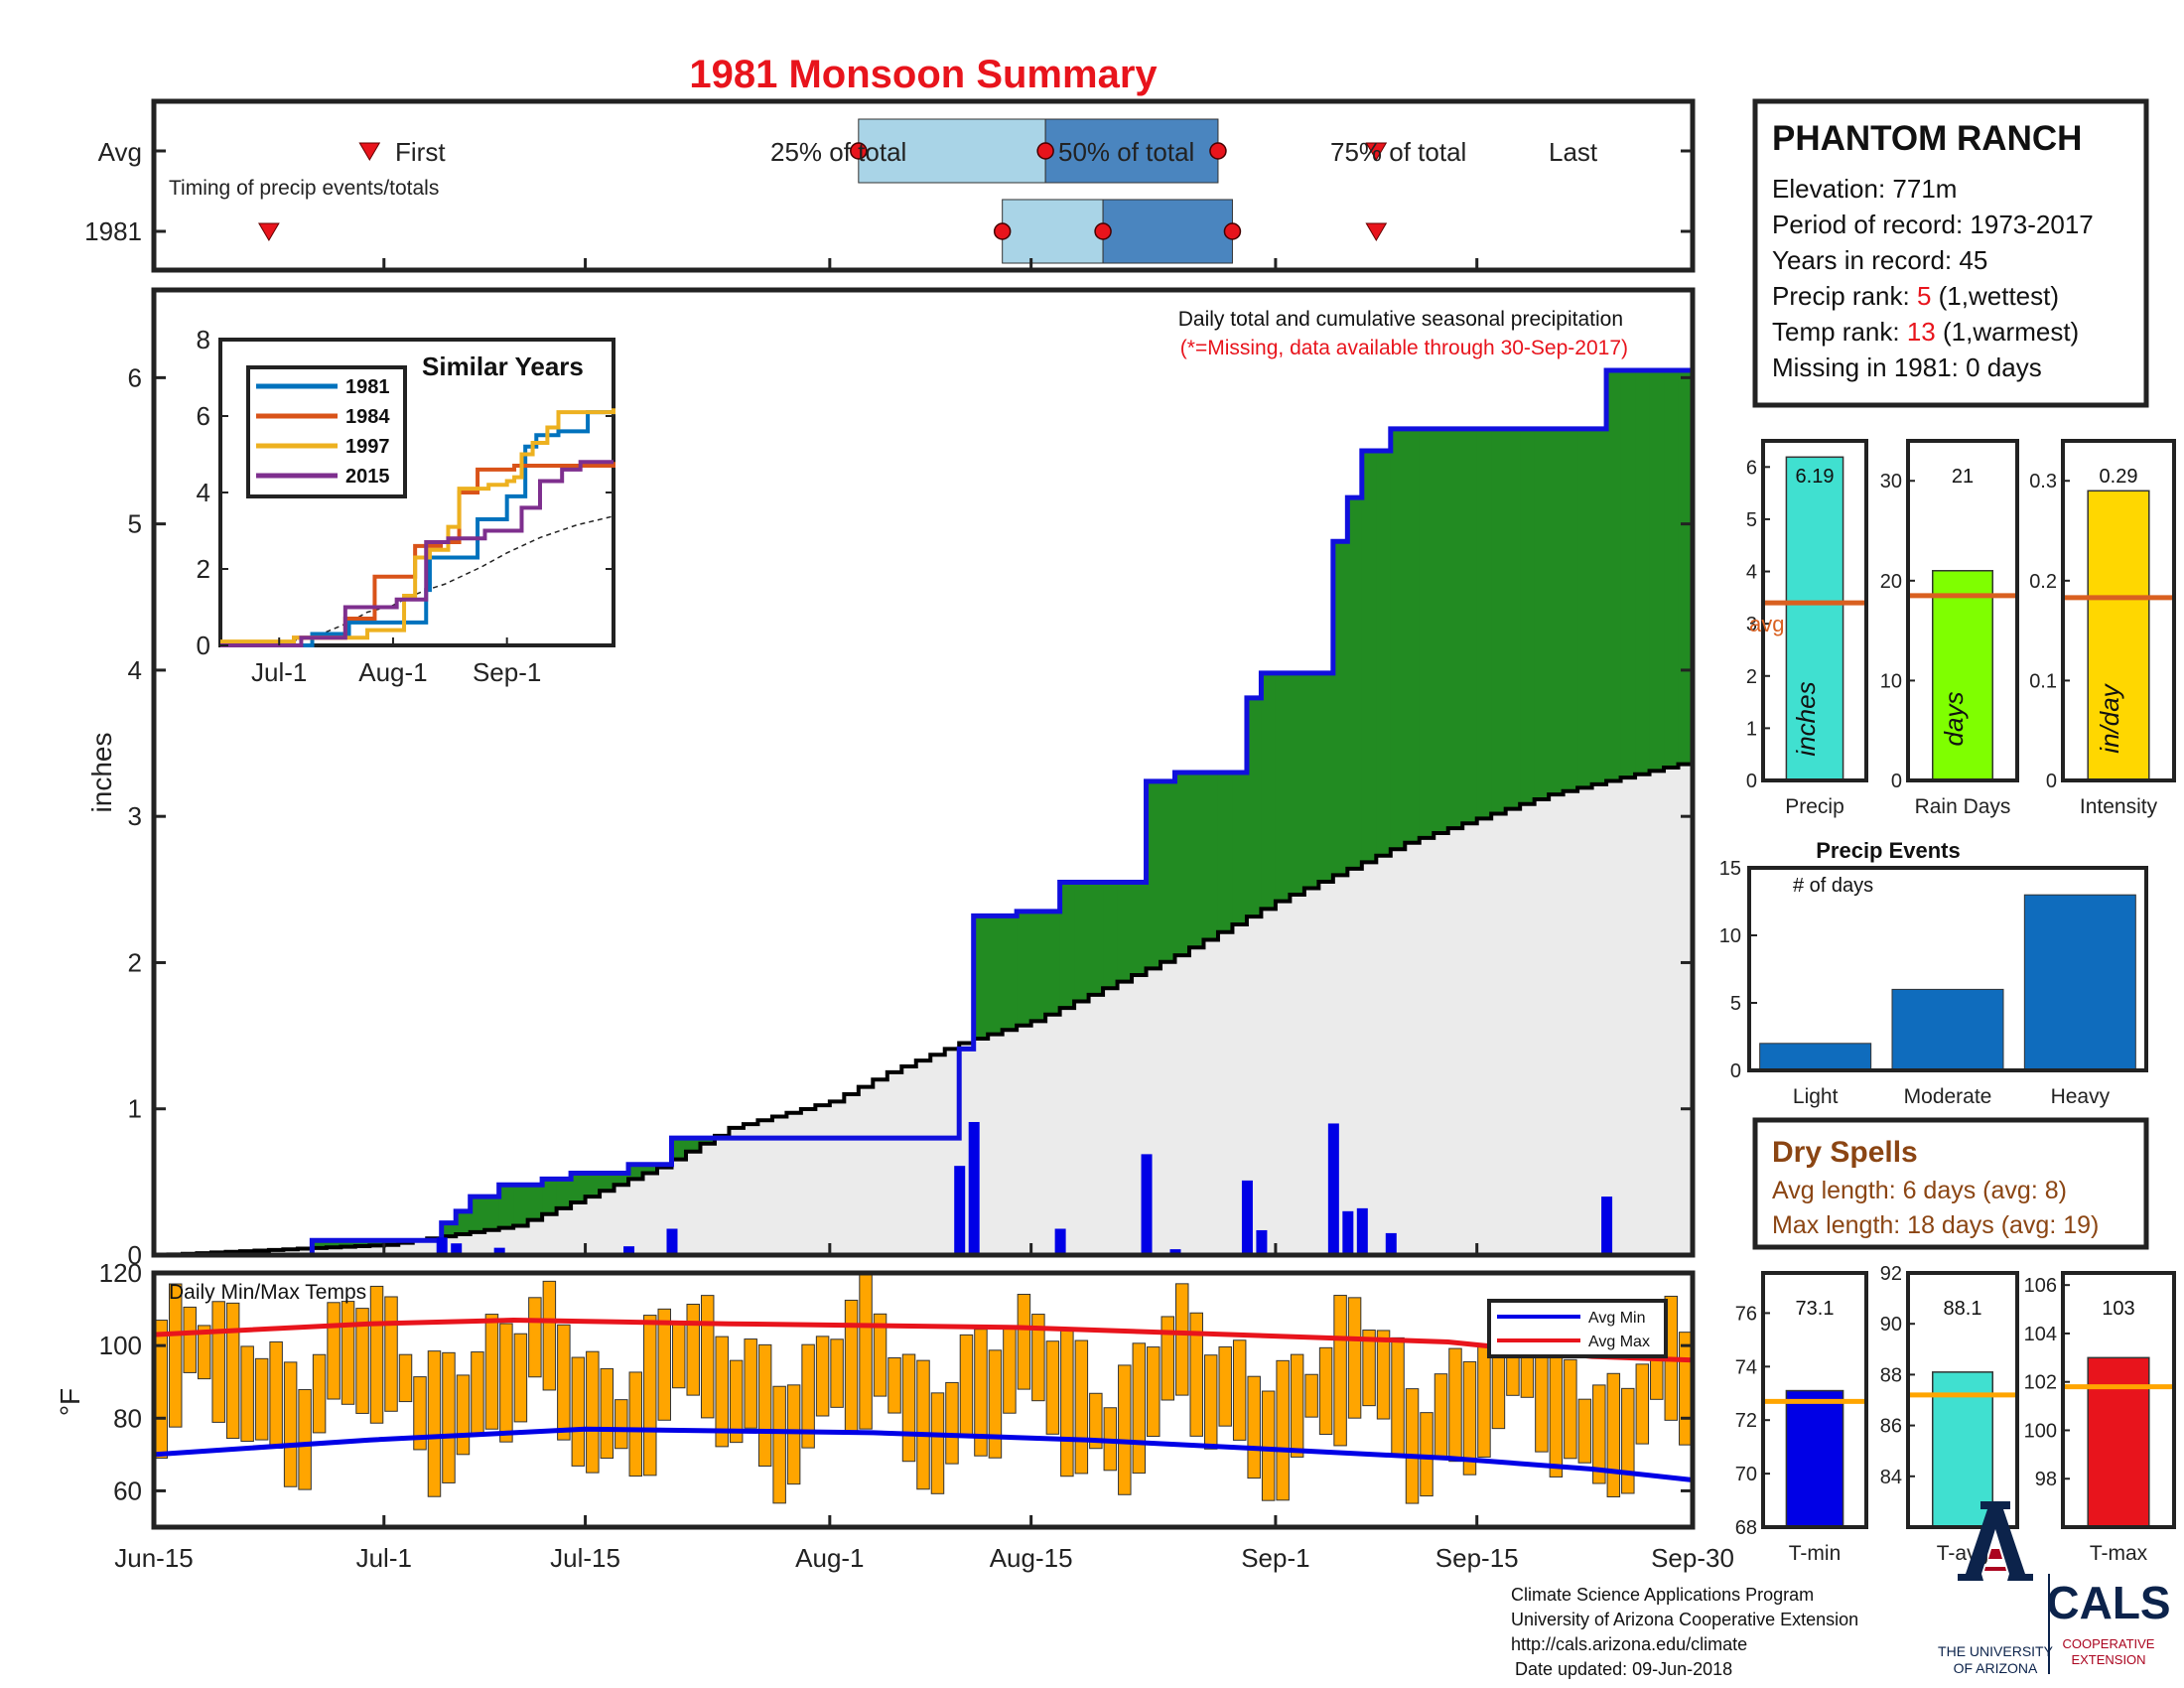  What do you see at coordinates (1746, 1528) in the screenshot?
I see `summary-ytick-label: 68` at bounding box center [1746, 1528].